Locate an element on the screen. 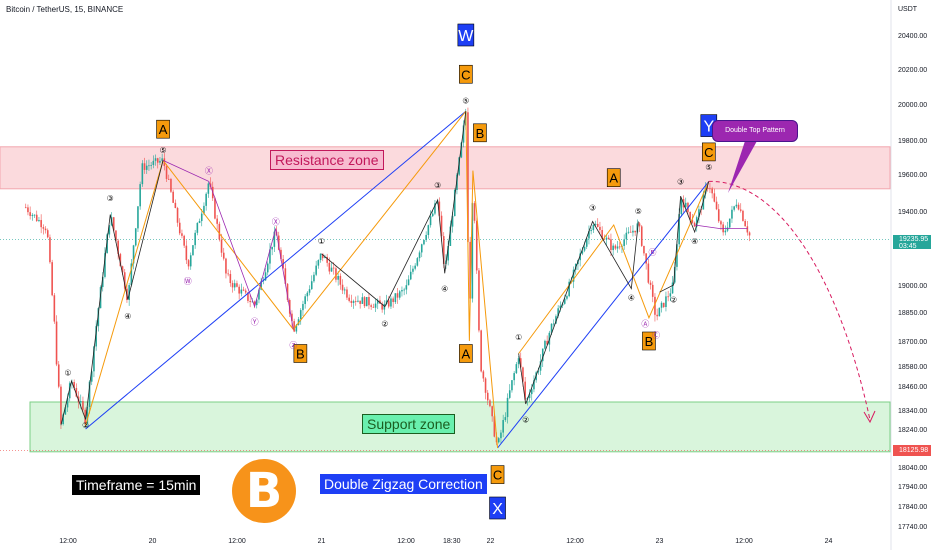  y-tick-label: 18240.00 is located at coordinates (912, 430).